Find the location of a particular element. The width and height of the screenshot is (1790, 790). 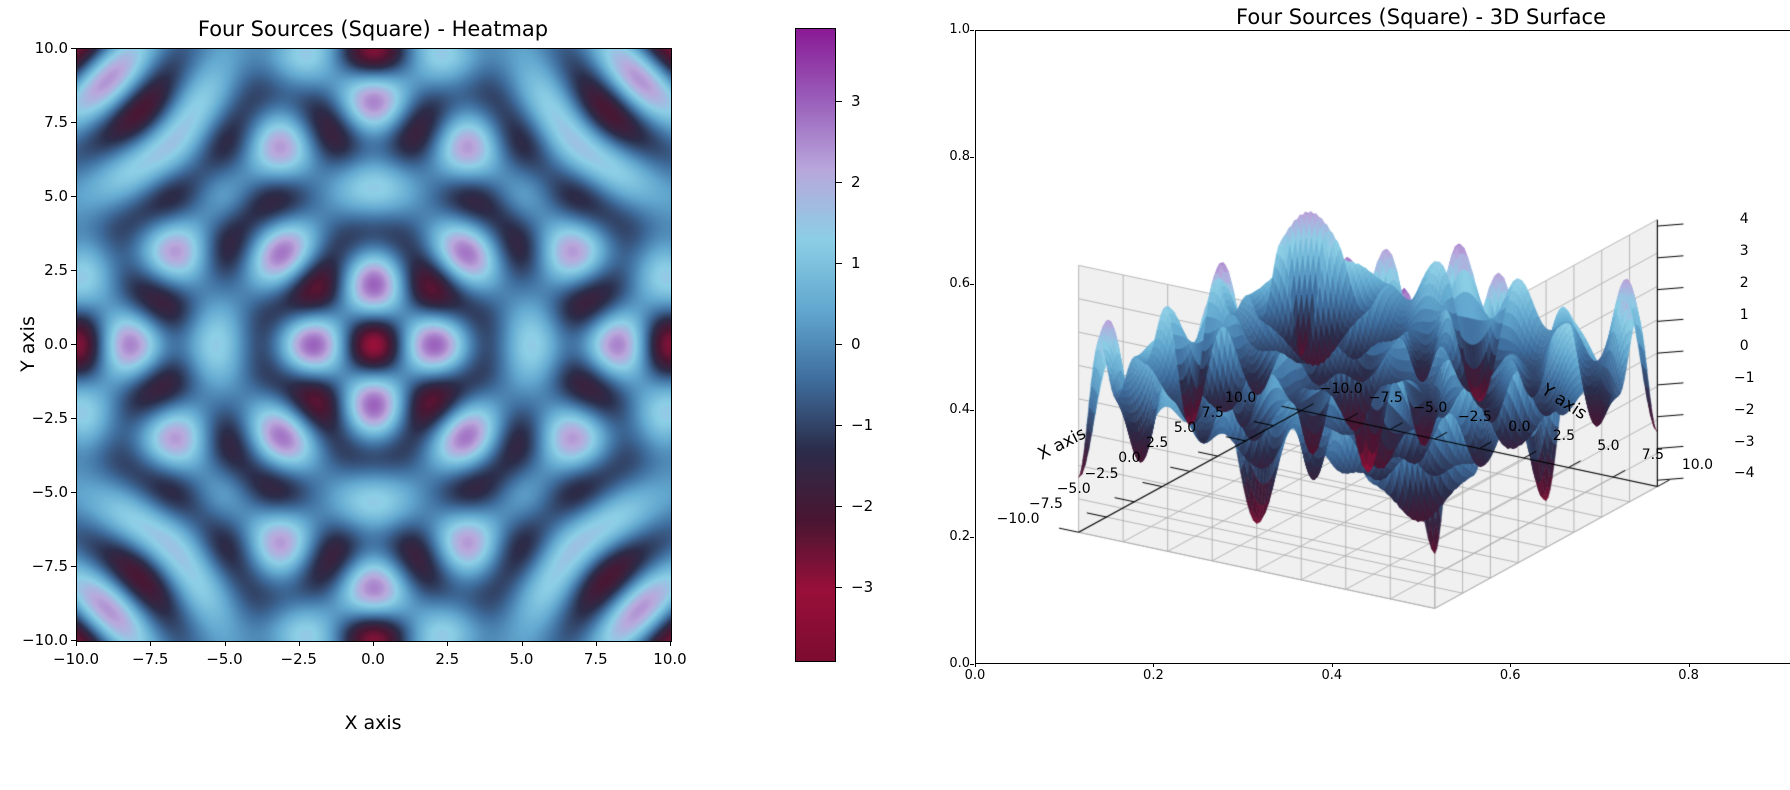

outer-ytick-label: 0.8 is located at coordinates (959, 156).